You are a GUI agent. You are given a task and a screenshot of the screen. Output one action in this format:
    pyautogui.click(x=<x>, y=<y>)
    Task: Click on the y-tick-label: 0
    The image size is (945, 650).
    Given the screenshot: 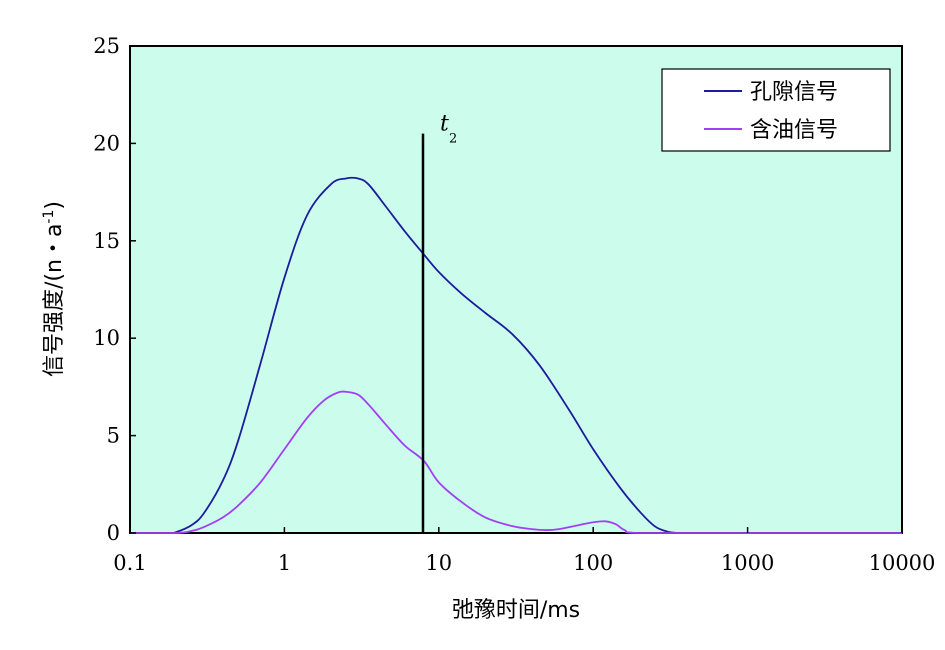 What is the action you would take?
    pyautogui.click(x=113, y=533)
    